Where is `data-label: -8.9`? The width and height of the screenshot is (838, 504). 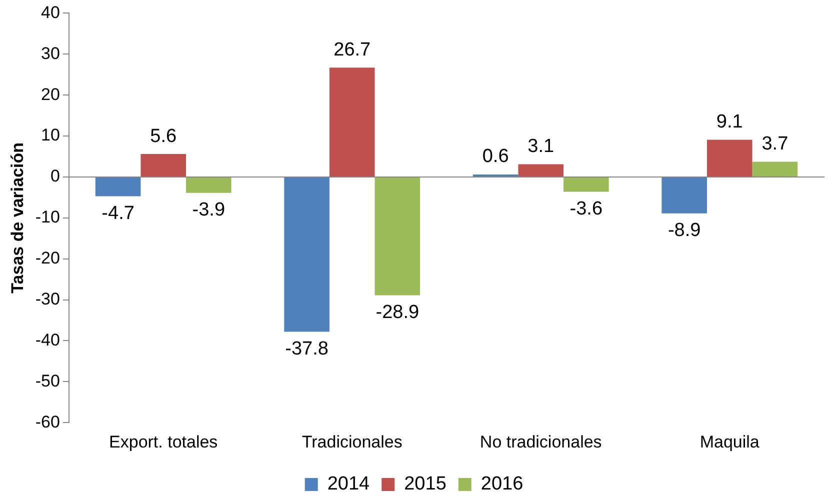
data-label: -8.9 is located at coordinates (684, 231).